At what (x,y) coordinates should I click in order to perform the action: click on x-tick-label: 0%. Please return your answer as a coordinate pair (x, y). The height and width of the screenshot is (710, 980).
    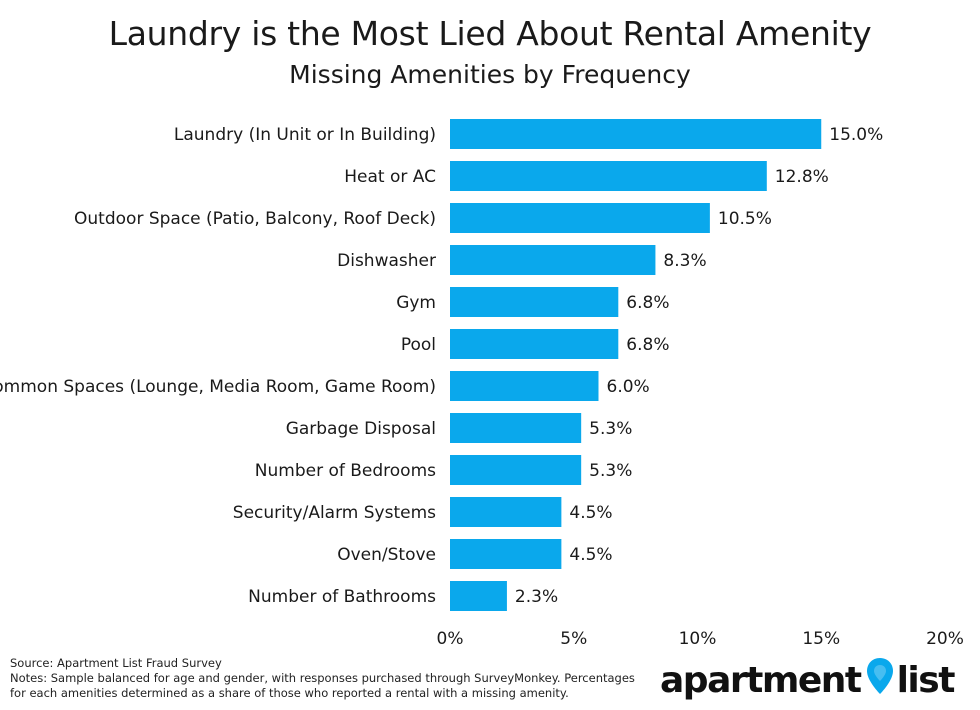
    Looking at the image, I should click on (450, 639).